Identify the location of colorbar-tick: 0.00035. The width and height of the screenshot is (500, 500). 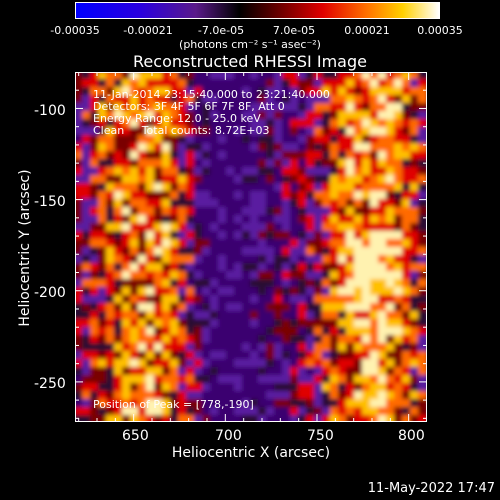
(440, 30).